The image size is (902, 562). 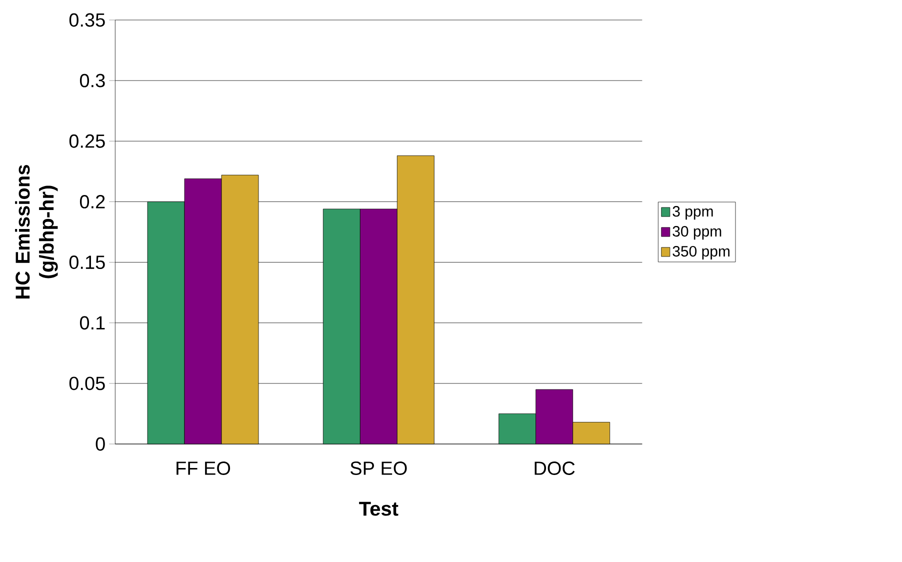 I want to click on y-tick-label: 0.3, so click(x=92, y=81).